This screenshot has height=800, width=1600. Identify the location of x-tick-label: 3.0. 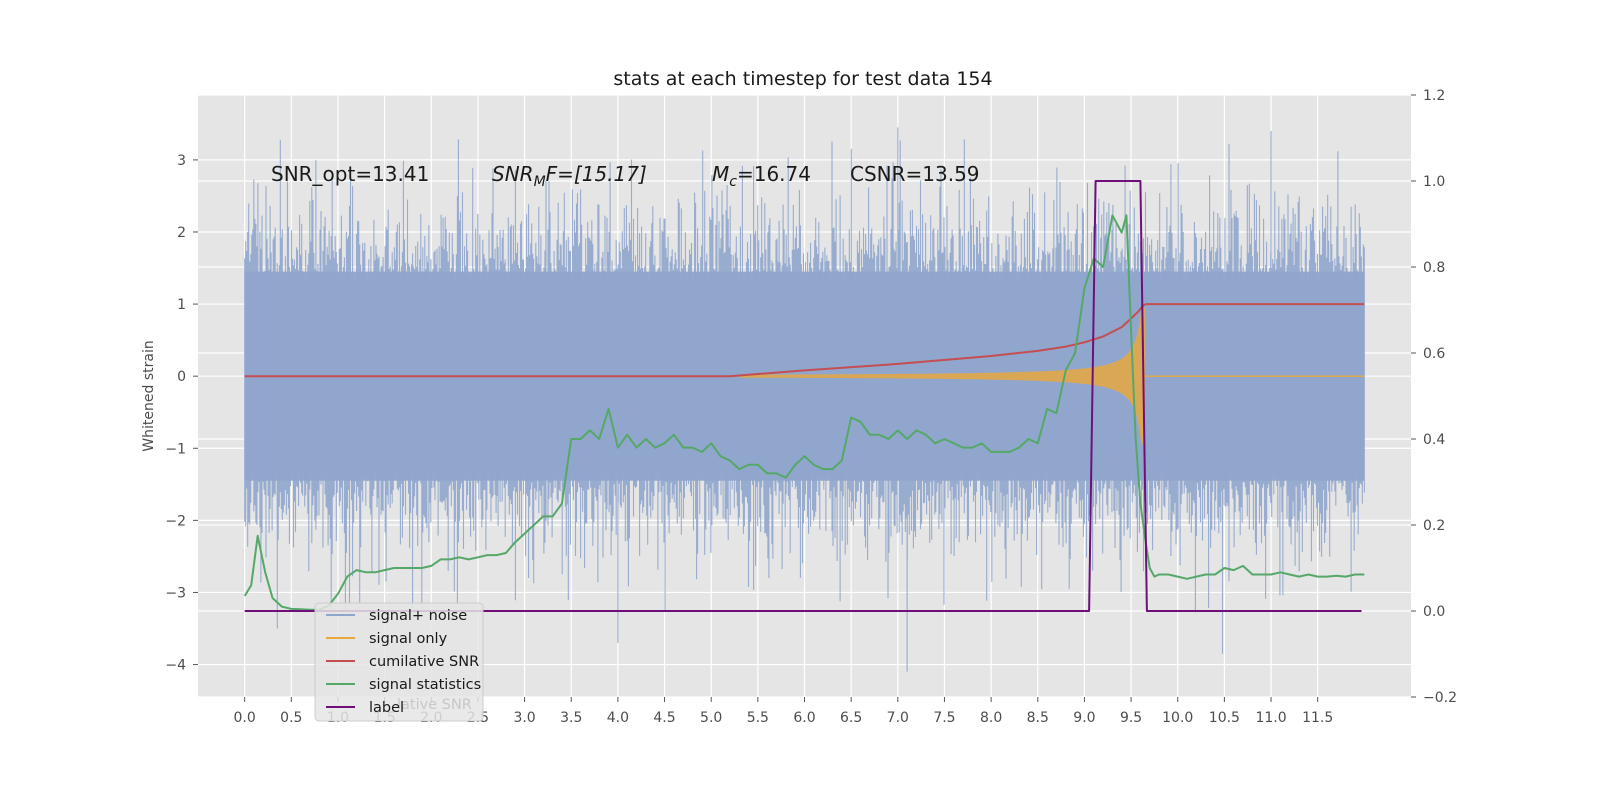
(524, 718).